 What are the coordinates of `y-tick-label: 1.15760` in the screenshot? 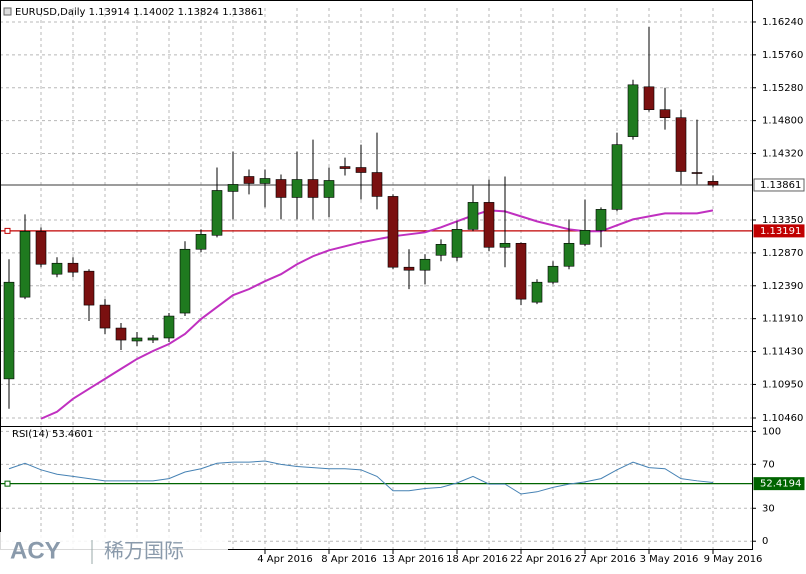 It's located at (782, 55).